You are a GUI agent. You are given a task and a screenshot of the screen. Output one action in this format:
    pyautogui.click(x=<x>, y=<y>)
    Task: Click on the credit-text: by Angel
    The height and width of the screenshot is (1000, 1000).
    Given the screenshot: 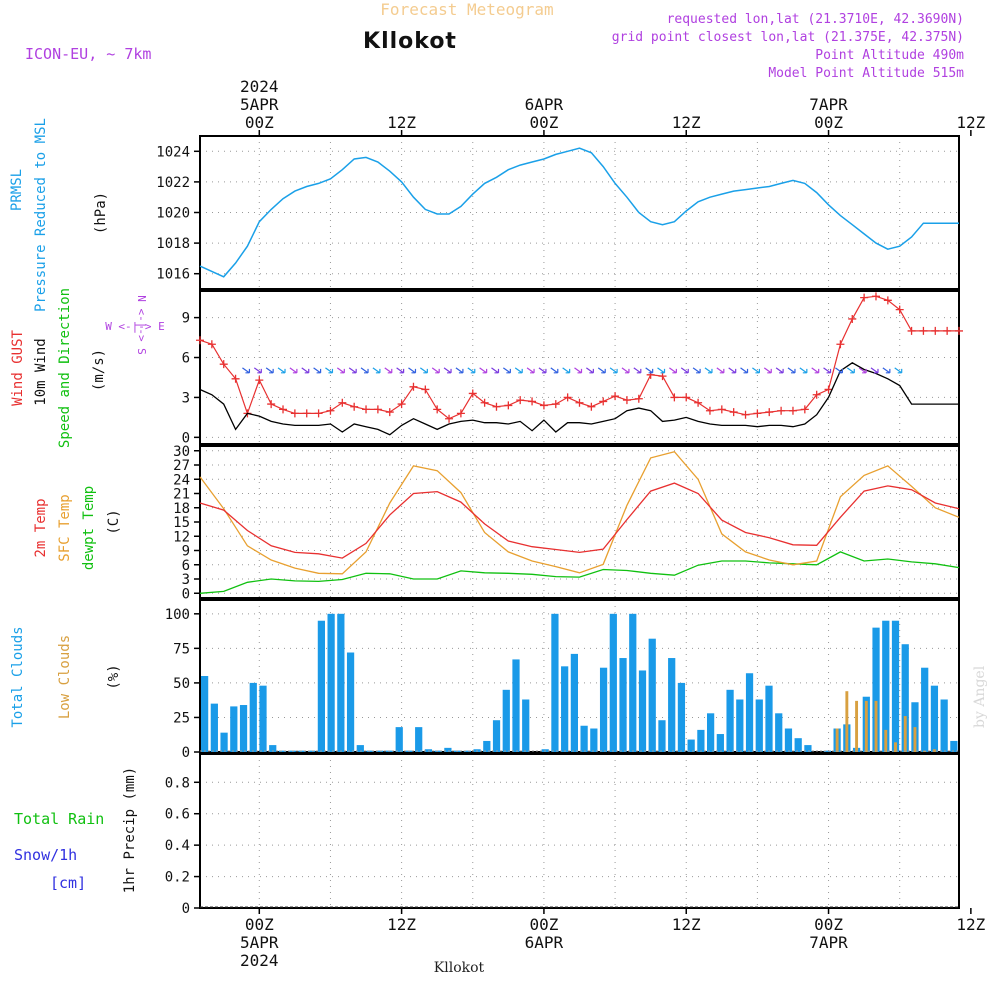 What is the action you would take?
    pyautogui.click(x=980, y=696)
    